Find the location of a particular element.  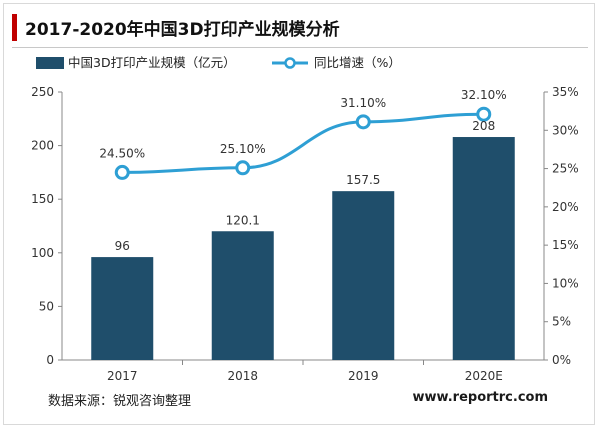

y-right-tick-label: 0% is located at coordinates (561, 360).